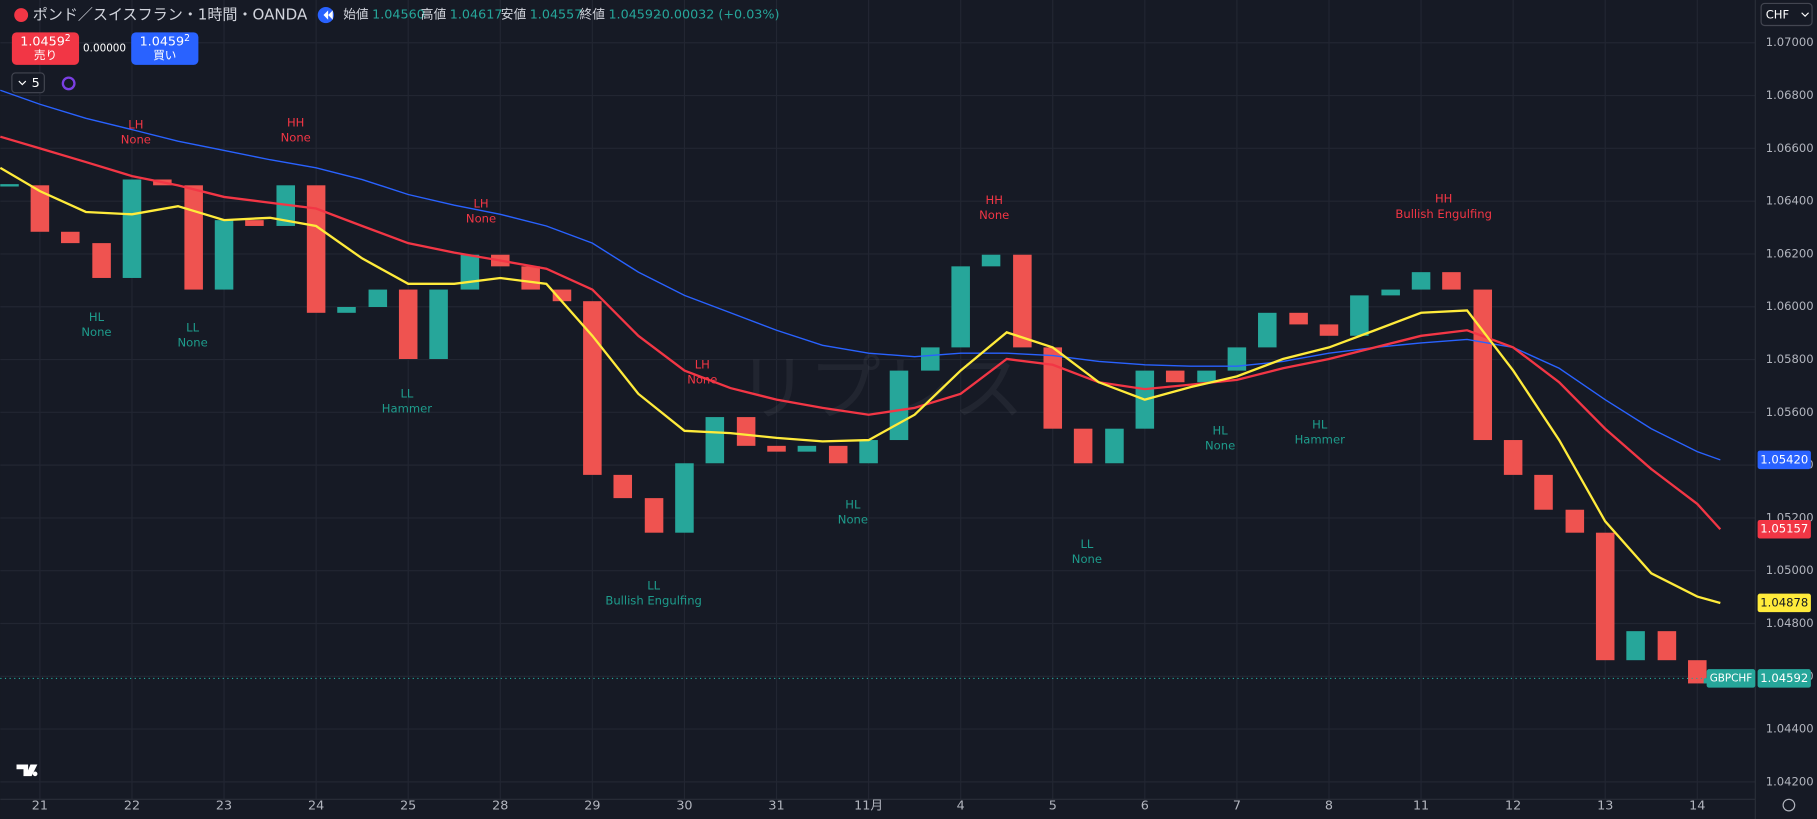 The width and height of the screenshot is (1817, 819). I want to click on buy-price: 1.04592, so click(165, 41).